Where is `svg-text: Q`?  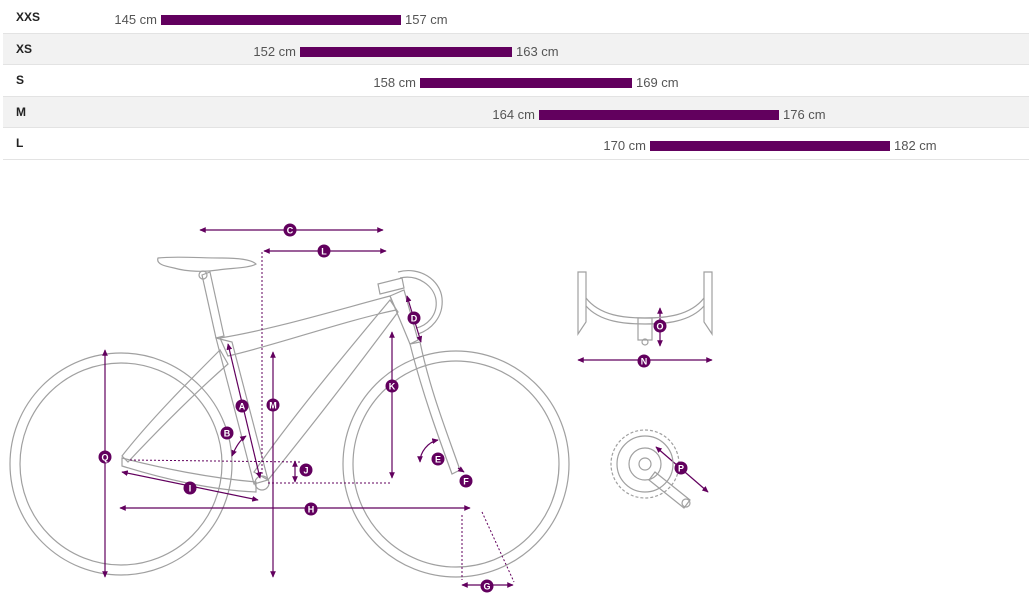 svg-text: Q is located at coordinates (104, 458).